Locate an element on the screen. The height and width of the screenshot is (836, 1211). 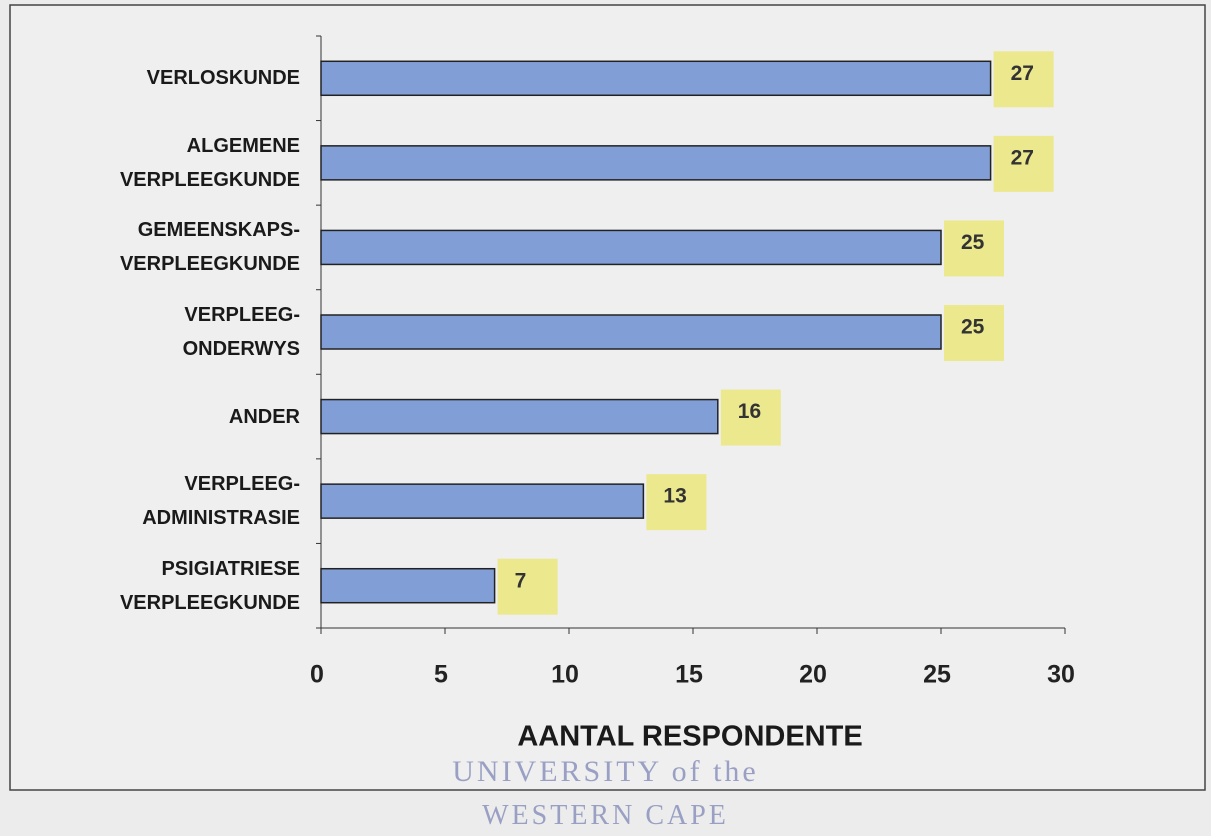
category-label: VERLOSKUNDE is located at coordinates (223, 78).